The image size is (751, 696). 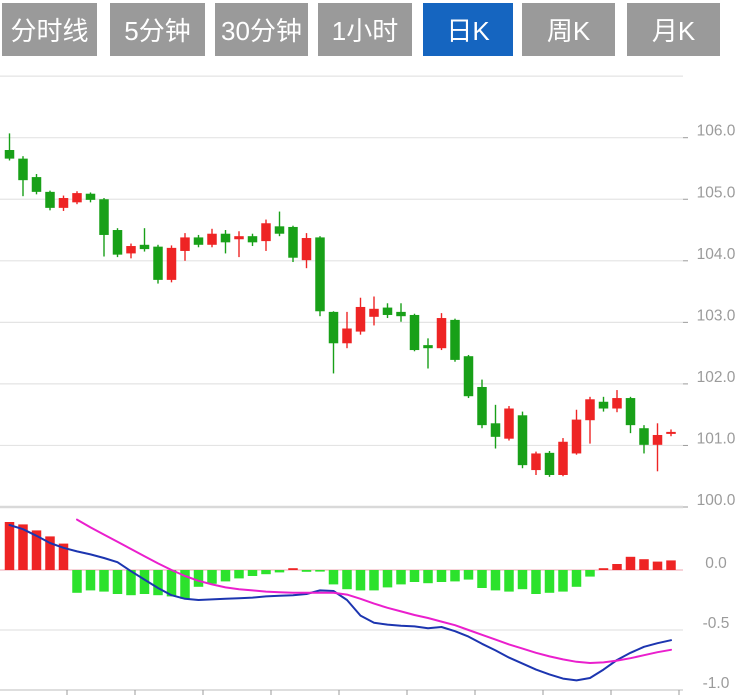 I want to click on tab-1hour: 1小时, so click(x=365, y=29).